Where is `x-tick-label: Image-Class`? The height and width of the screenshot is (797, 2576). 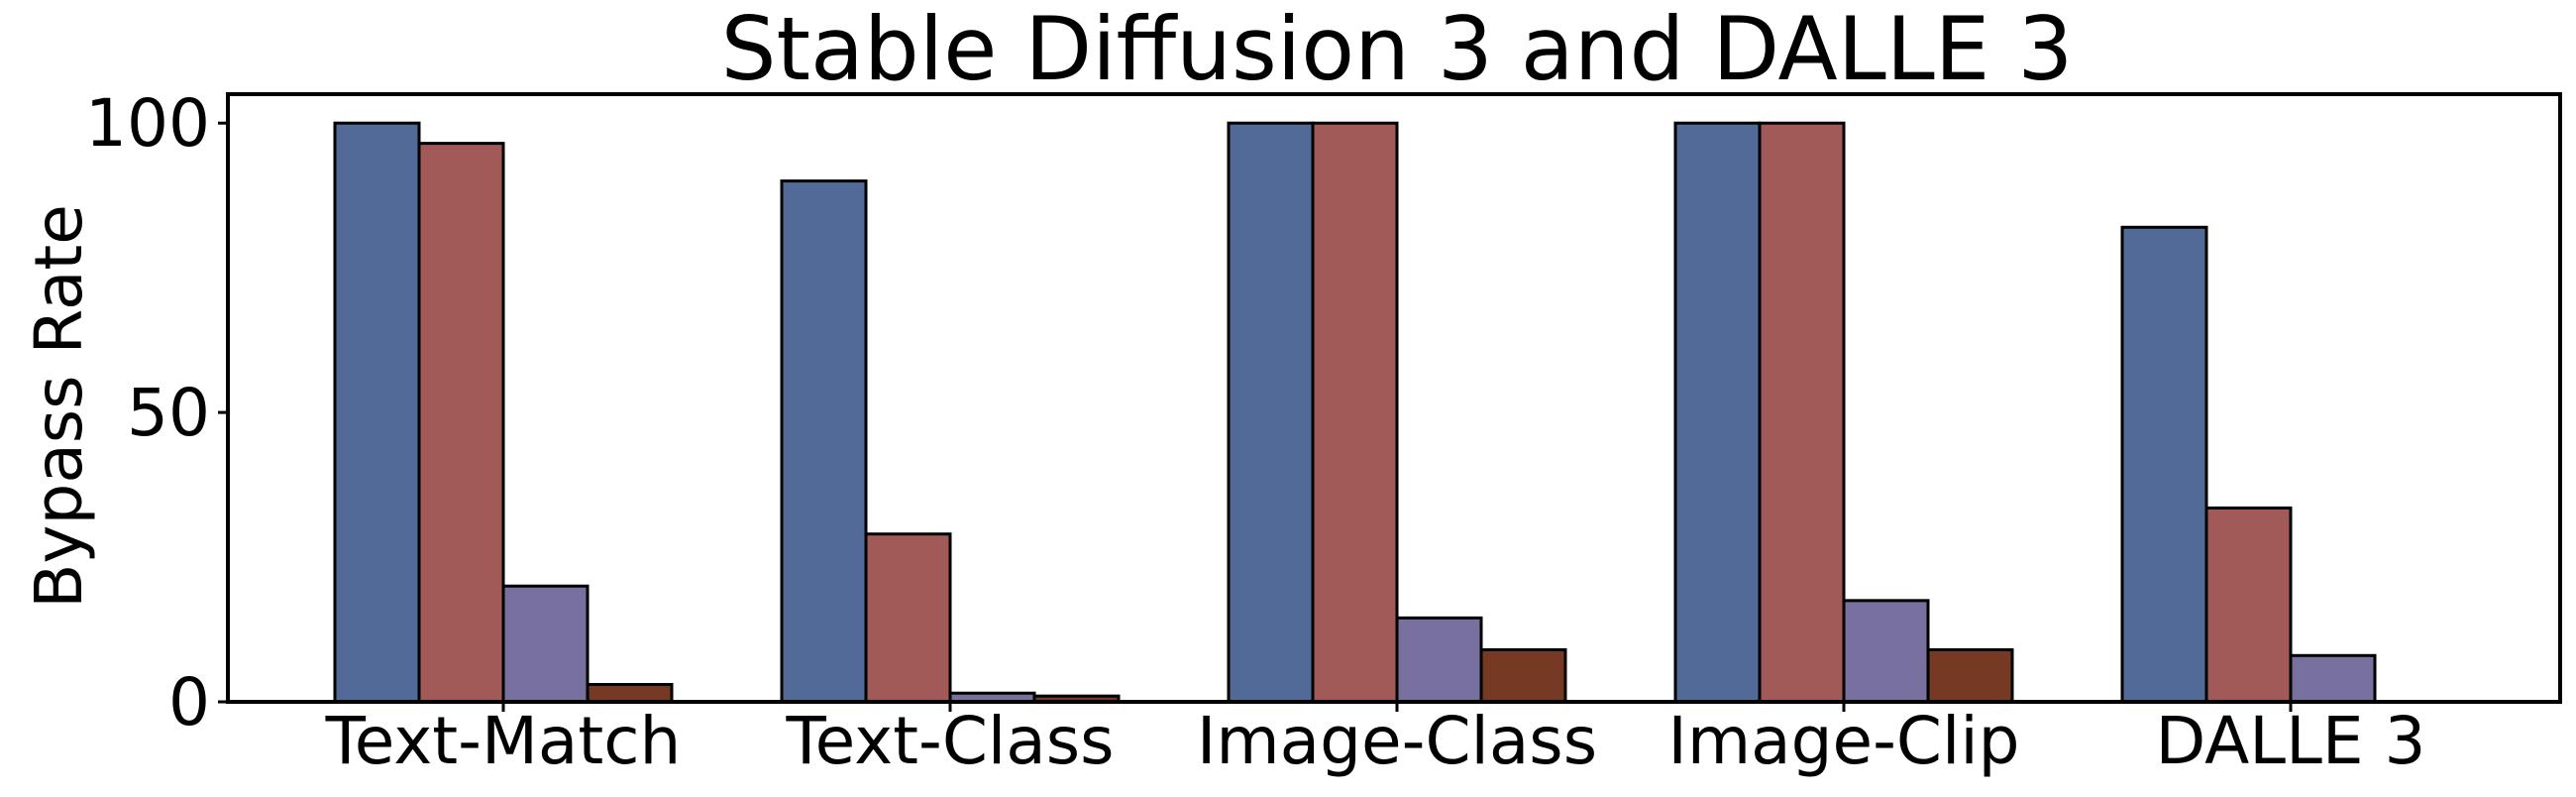 x-tick-label: Image-Class is located at coordinates (1397, 741).